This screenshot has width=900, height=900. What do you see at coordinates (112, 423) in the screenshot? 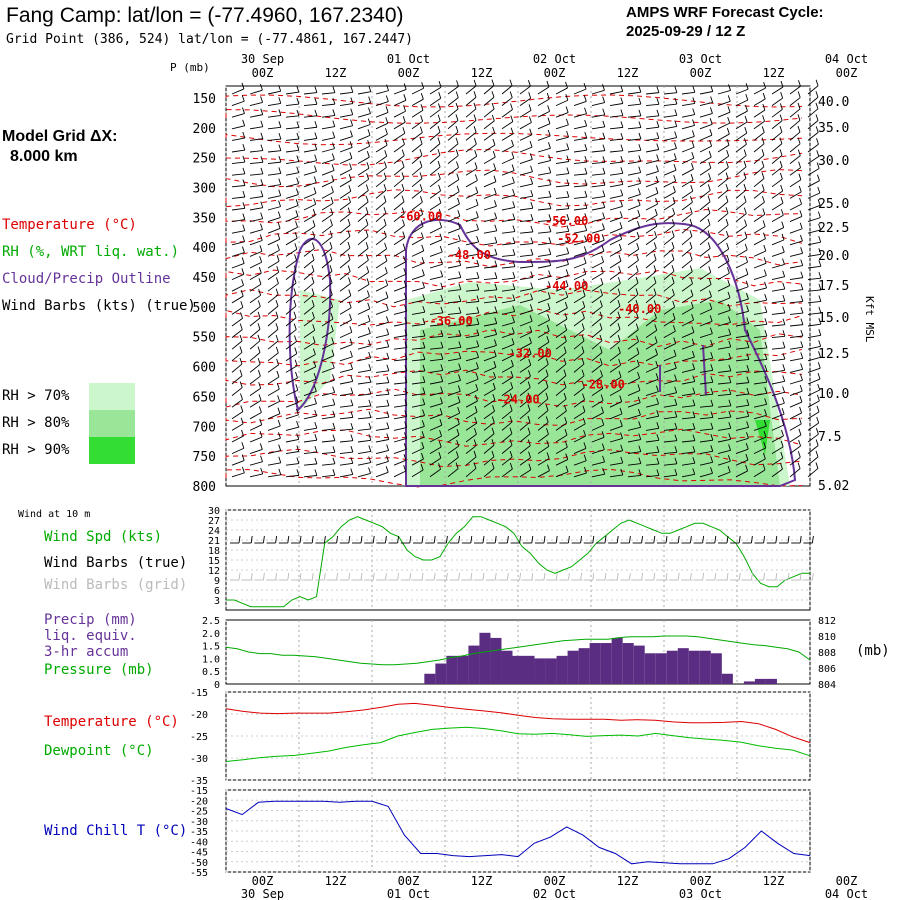
I see `rh80-swatch` at bounding box center [112, 423].